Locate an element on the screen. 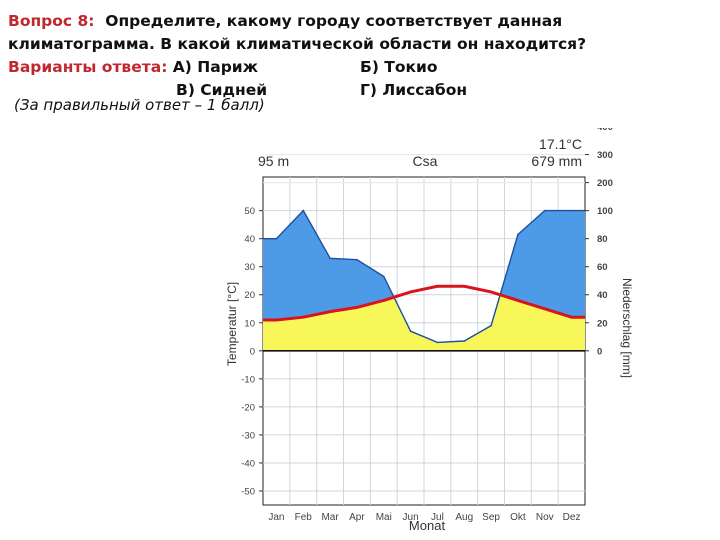  right-tick-label-7: 200 is located at coordinates (605, 183).